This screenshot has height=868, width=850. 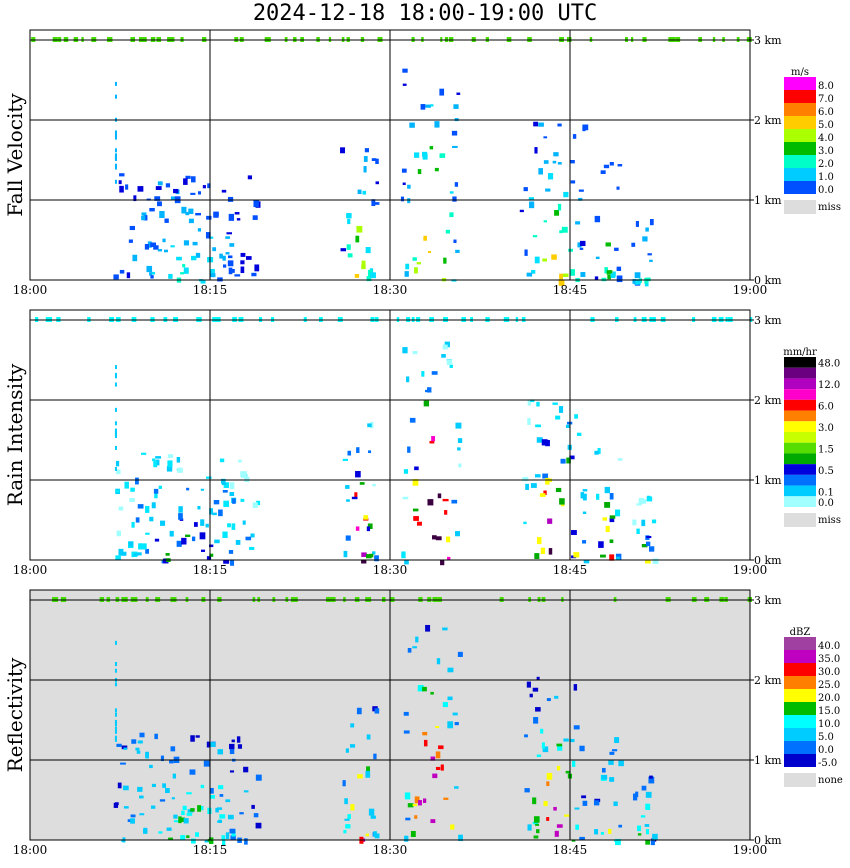 What do you see at coordinates (829, 711) in the screenshot?
I see `legend-label: 15.0` at bounding box center [829, 711].